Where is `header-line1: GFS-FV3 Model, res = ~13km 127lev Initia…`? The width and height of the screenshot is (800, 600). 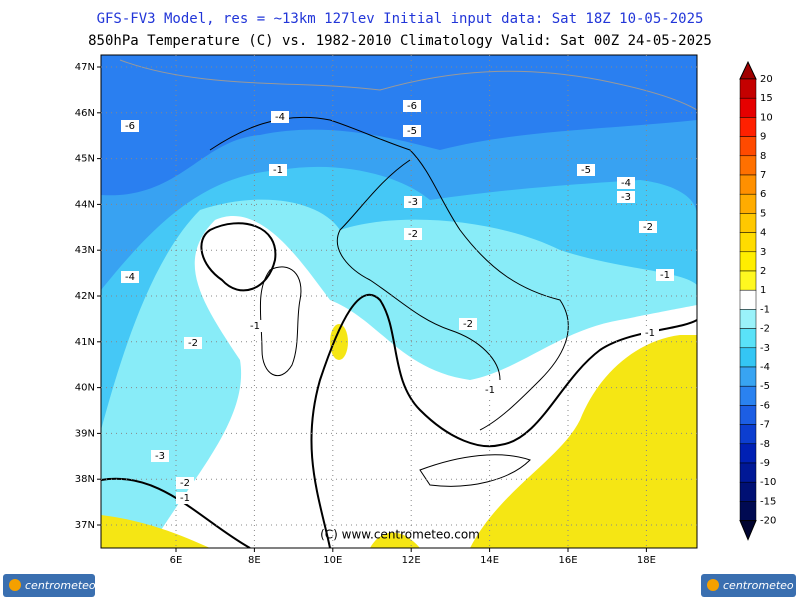 header-line1: GFS-FV3 Model, res = ~13km 127lev Initia… is located at coordinates (400, 19).